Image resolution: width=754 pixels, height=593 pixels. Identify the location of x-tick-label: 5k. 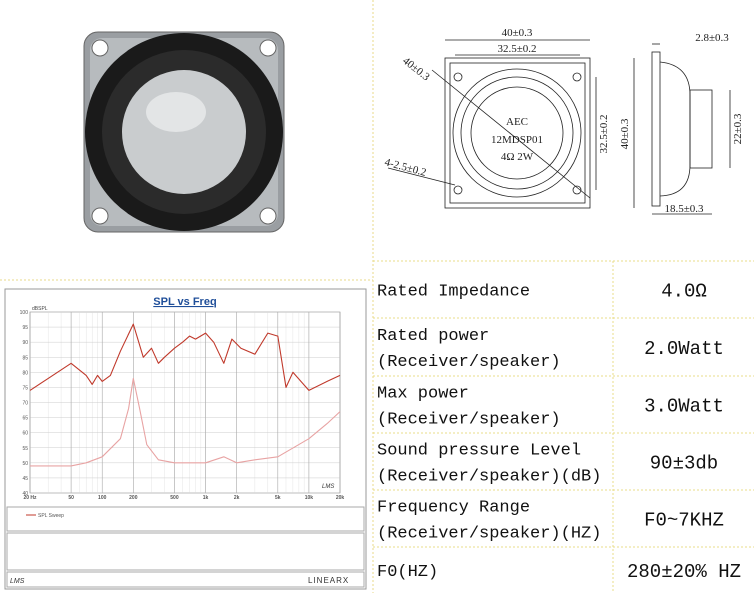
(278, 498).